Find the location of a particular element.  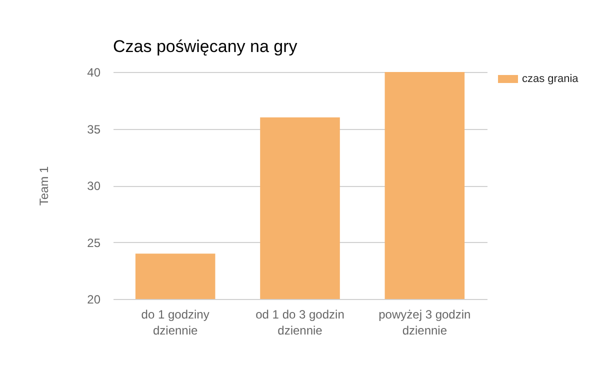

y-axis-title: Team 1 is located at coordinates (44, 186).